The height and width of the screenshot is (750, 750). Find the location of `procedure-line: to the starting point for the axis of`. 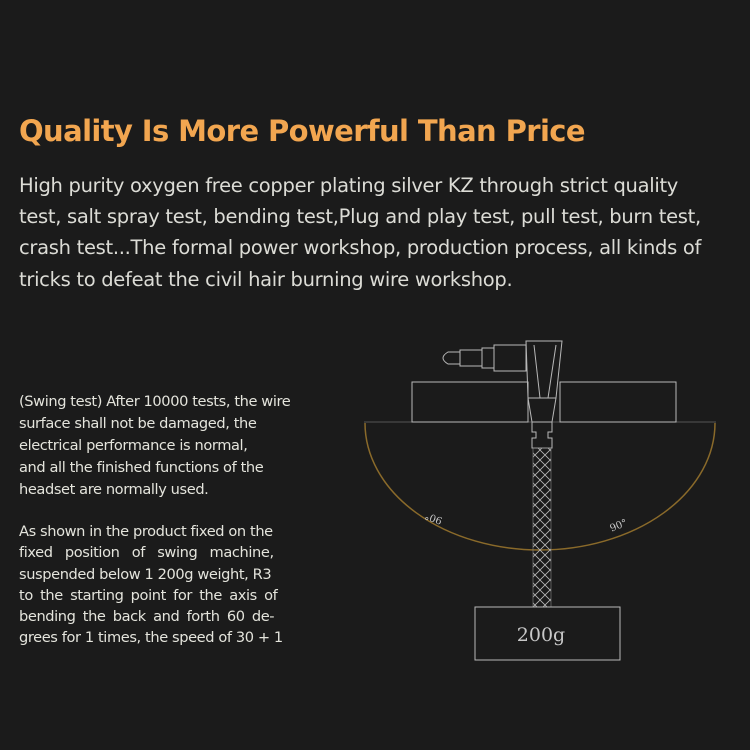

procedure-line: to the starting point for the axis of is located at coordinates (148, 595).